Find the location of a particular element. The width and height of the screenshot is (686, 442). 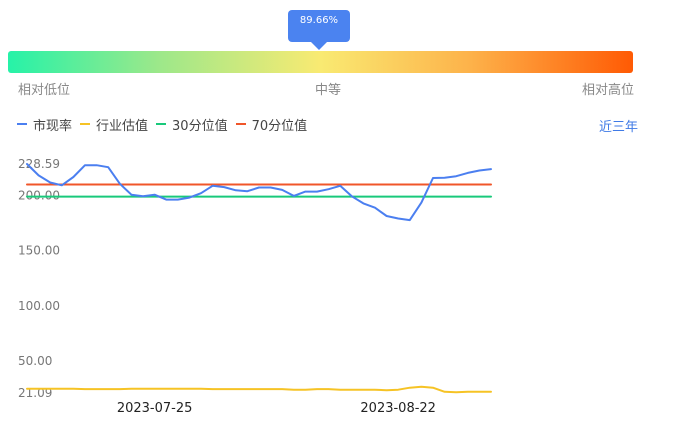

gauge-high-label: 相对高位 is located at coordinates (608, 90).